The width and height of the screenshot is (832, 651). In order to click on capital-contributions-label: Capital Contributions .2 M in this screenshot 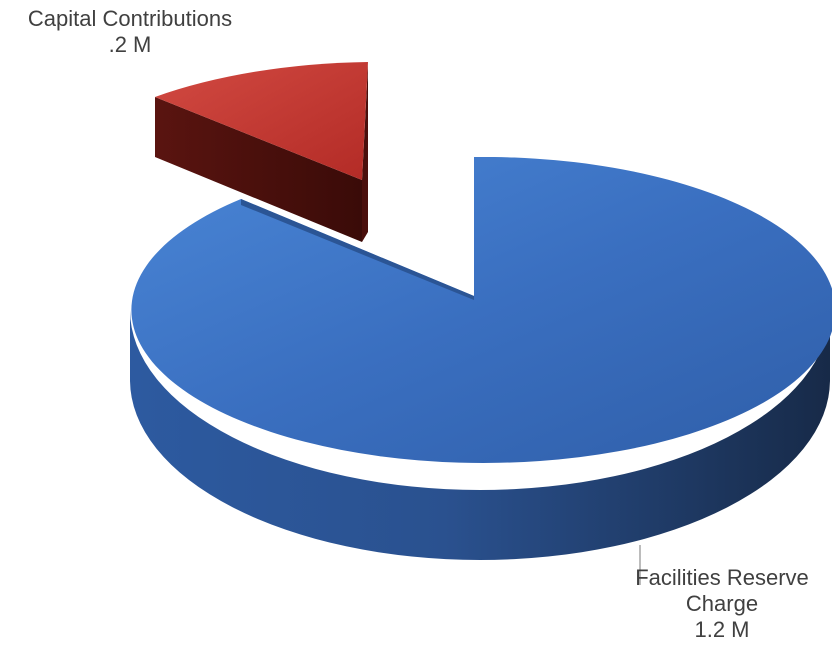, I will do `click(130, 32)`.